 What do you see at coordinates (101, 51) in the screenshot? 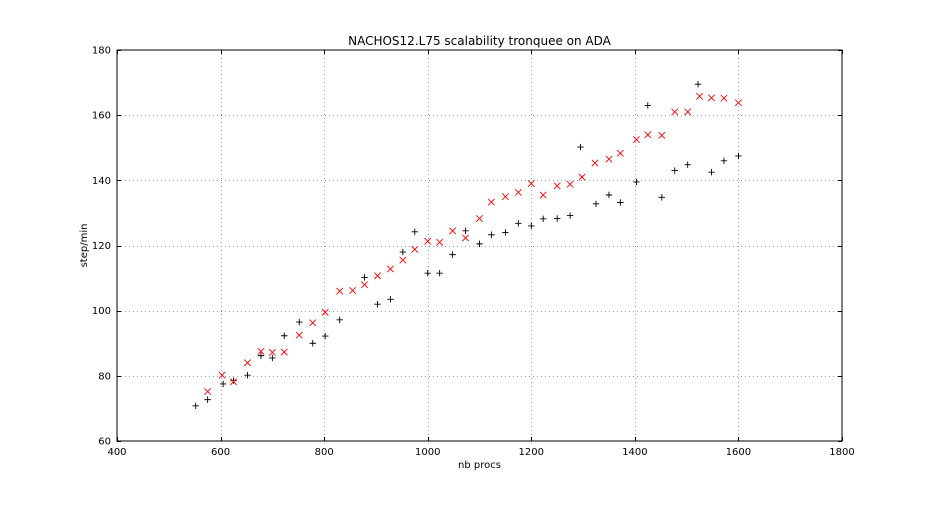
I see `y-tick-label: 180` at bounding box center [101, 51].